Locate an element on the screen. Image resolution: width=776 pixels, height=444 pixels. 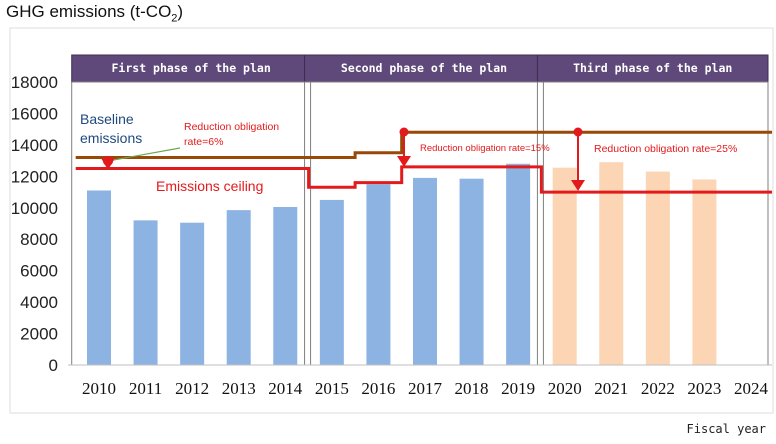
chart-title-subscript: 2 is located at coordinates (174, 18).